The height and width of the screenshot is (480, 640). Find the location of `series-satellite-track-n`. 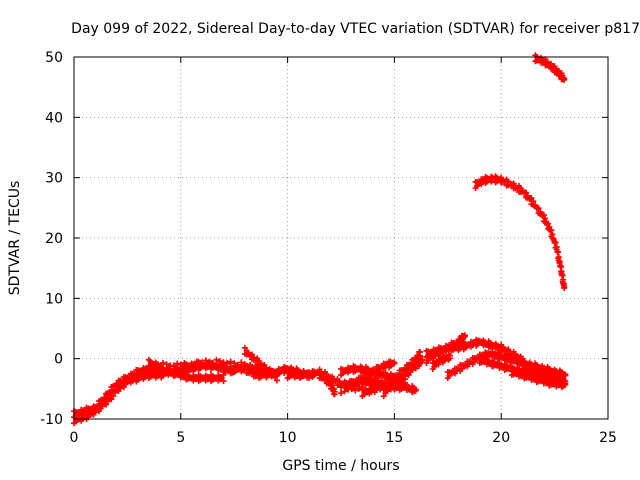

series-satellite-track-n is located at coordinates (445, 349).